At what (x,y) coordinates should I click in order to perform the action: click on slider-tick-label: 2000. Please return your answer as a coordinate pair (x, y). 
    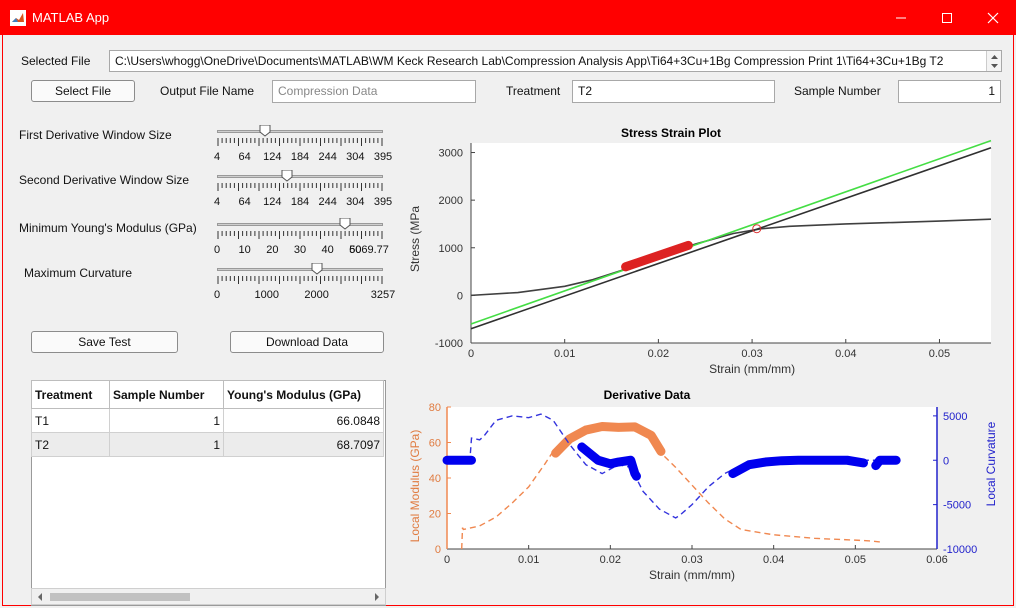
    Looking at the image, I should click on (316, 295).